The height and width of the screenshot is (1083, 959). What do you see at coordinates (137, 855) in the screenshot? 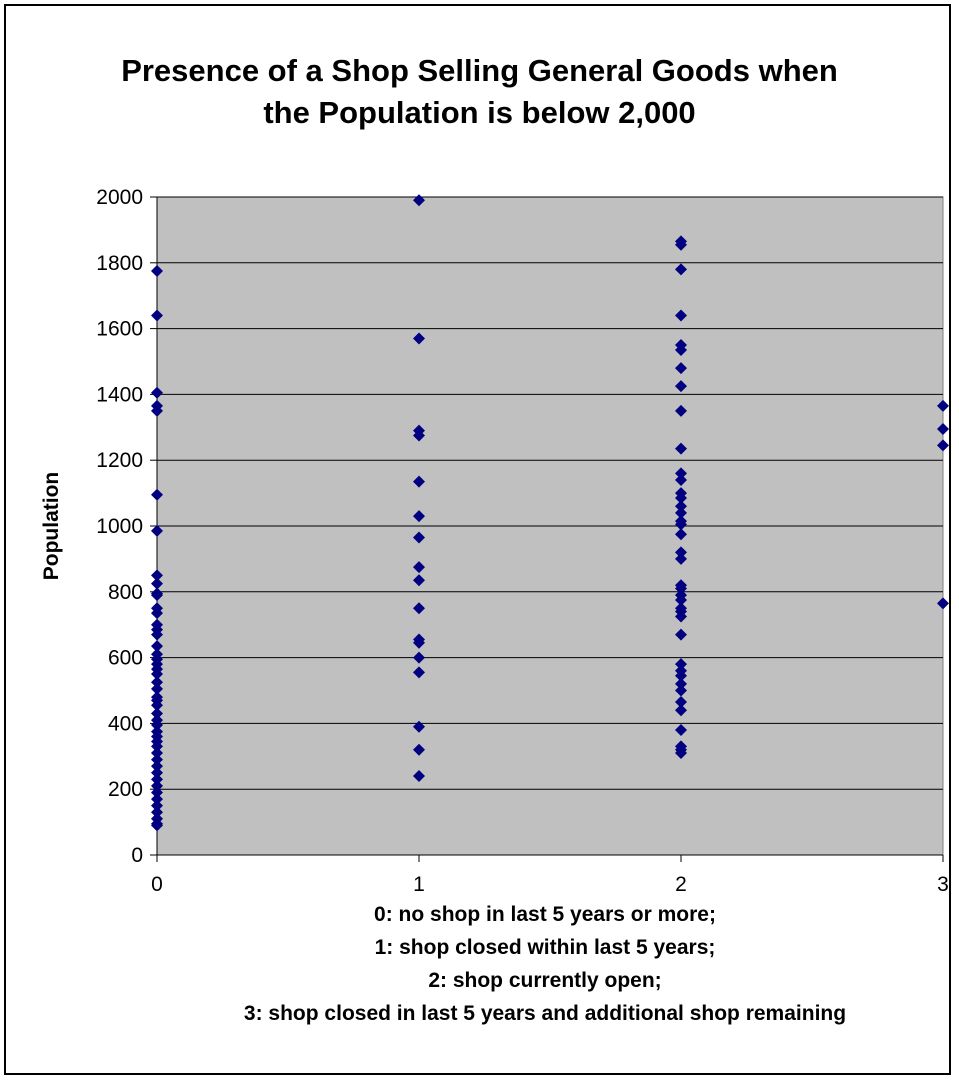
I see `y-tick-label-0: 0` at bounding box center [137, 855].